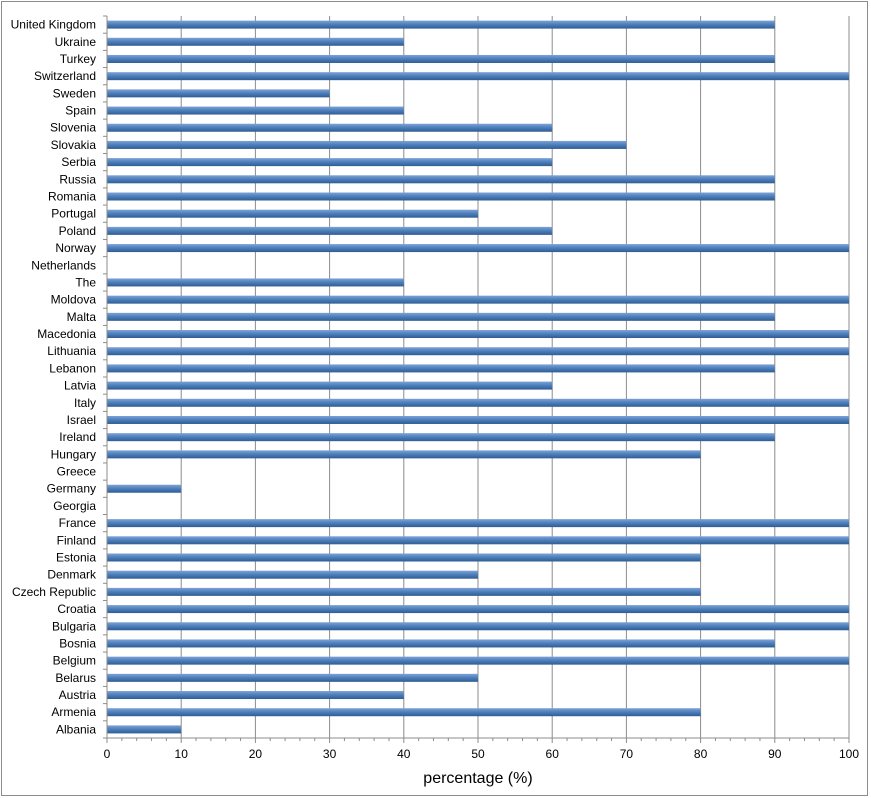  What do you see at coordinates (74, 145) in the screenshot?
I see `category-label: Slovakia` at bounding box center [74, 145].